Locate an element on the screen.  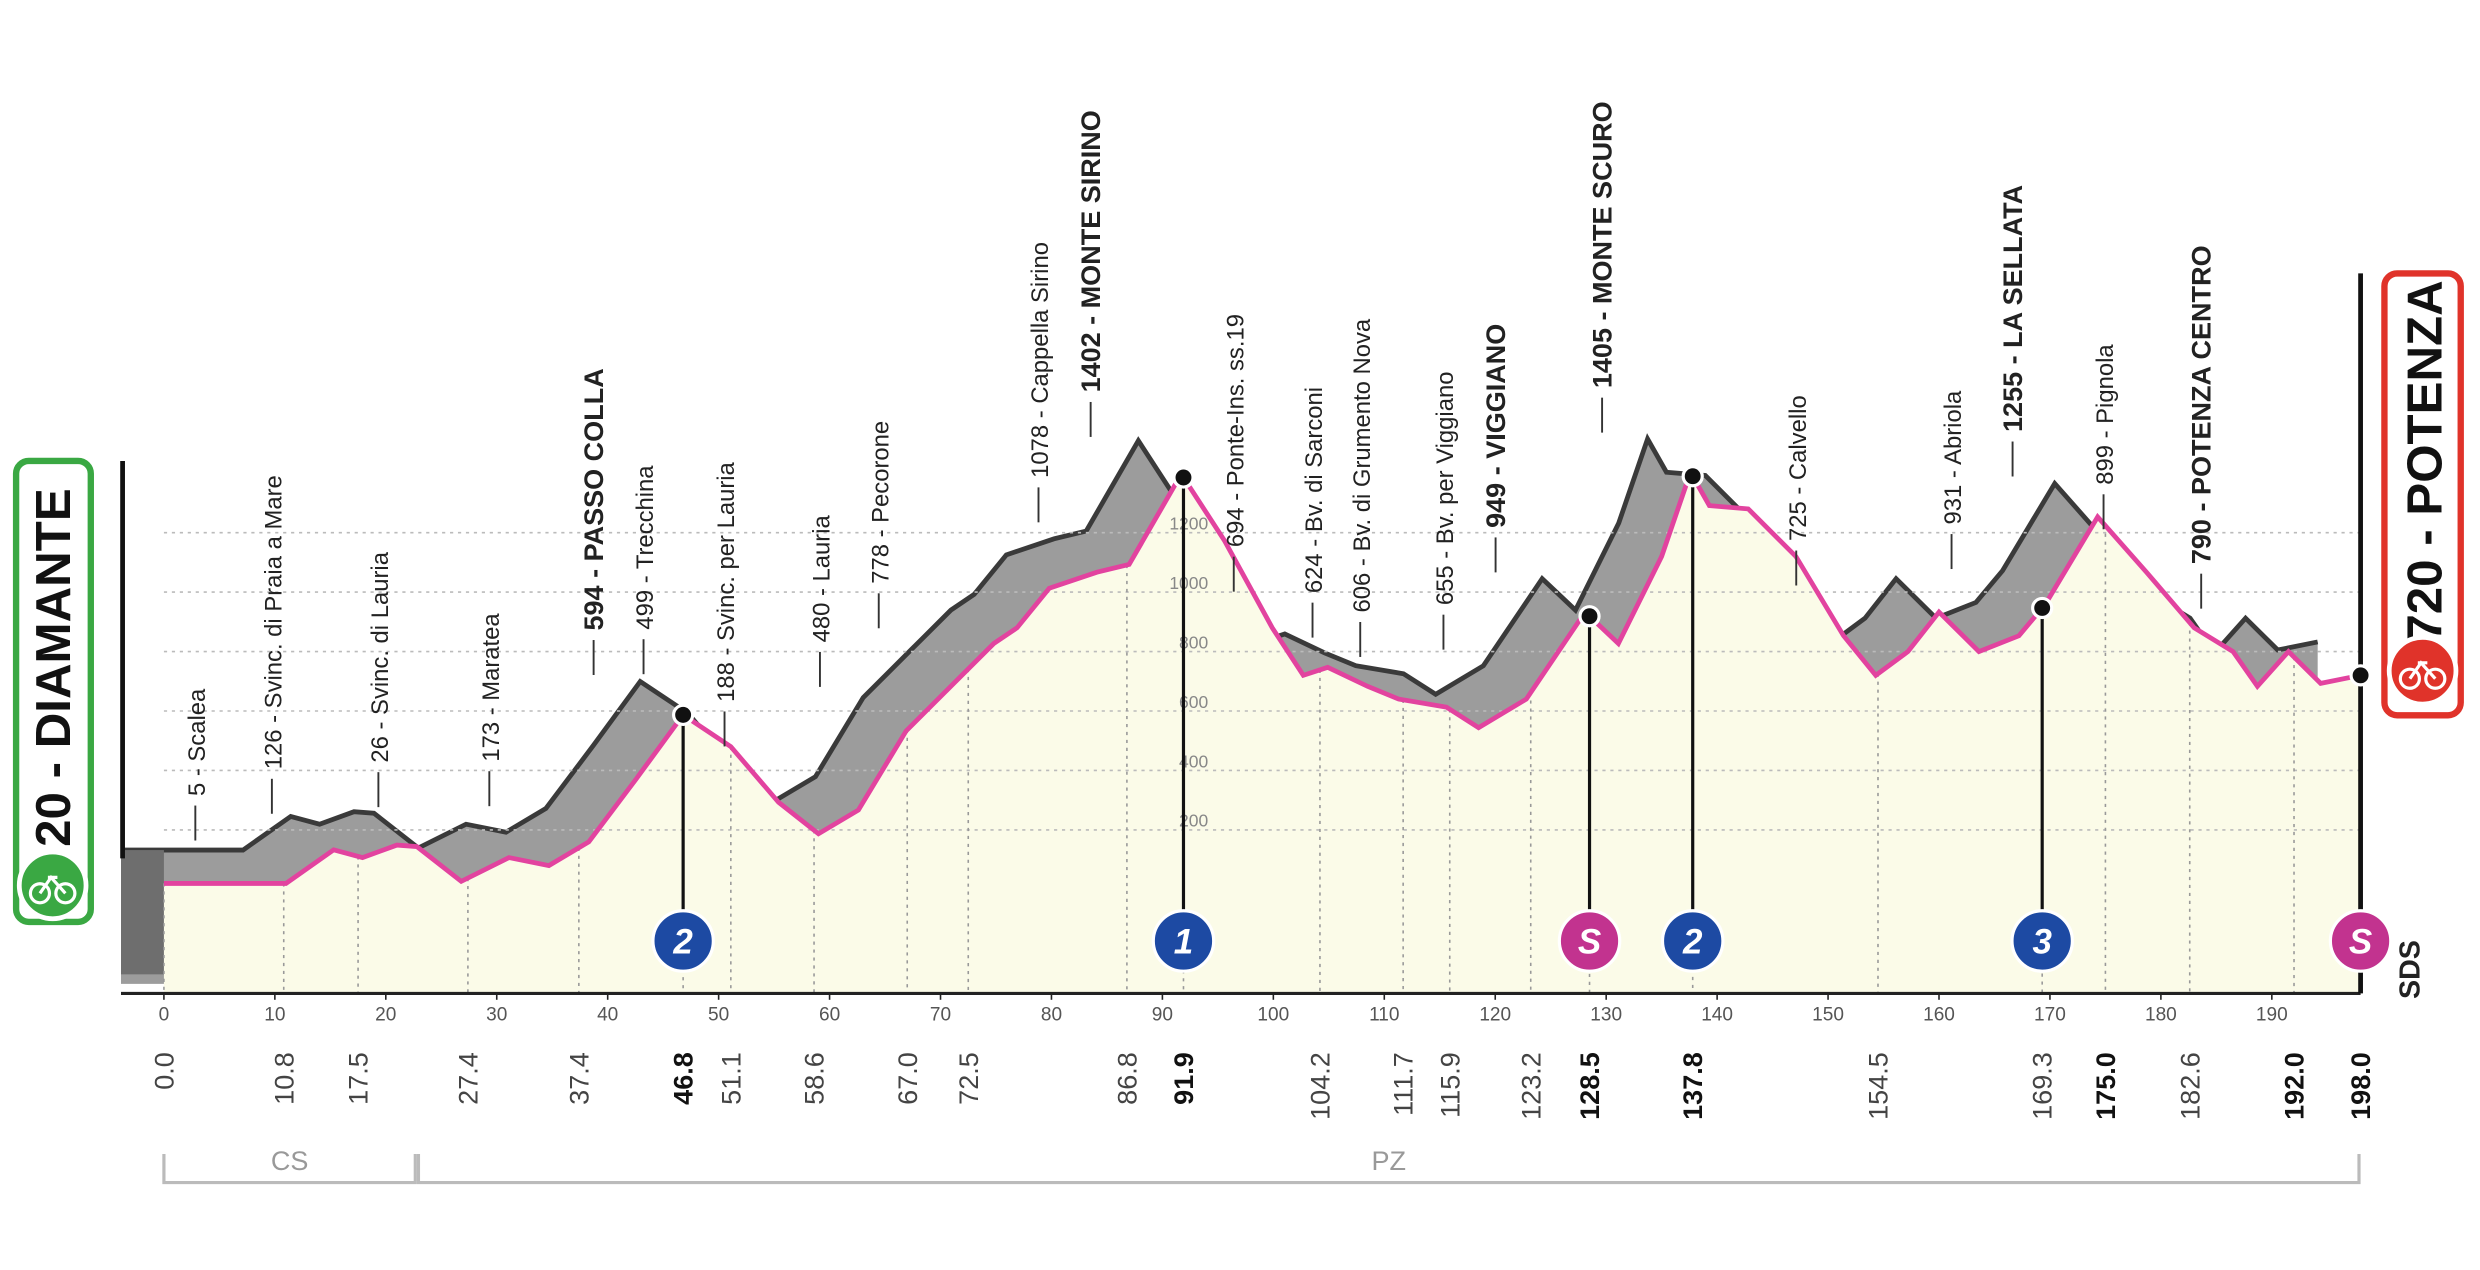
km-label: 128.5 is located at coordinates (1590, 1086).